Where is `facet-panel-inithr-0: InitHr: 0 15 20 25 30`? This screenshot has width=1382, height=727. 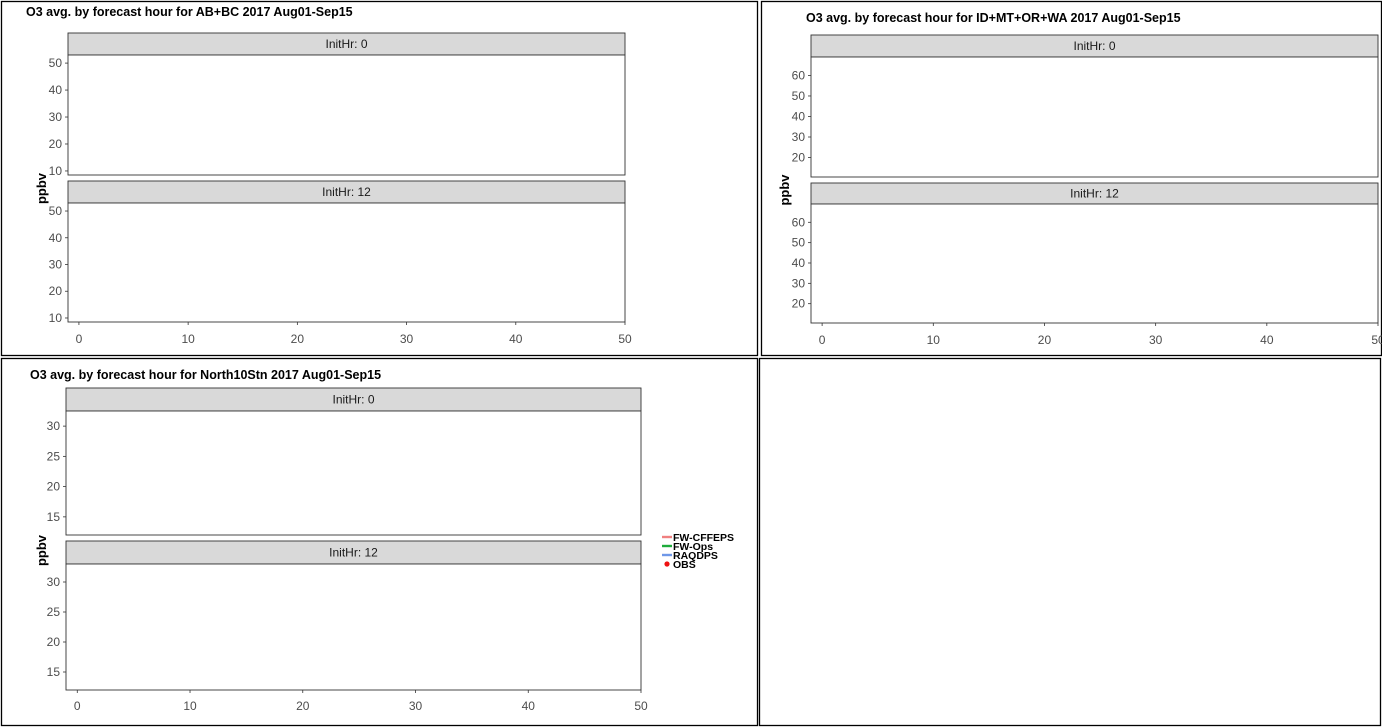
facet-panel-inithr-0: InitHr: 0 15 20 25 30 is located at coordinates (344, 461).